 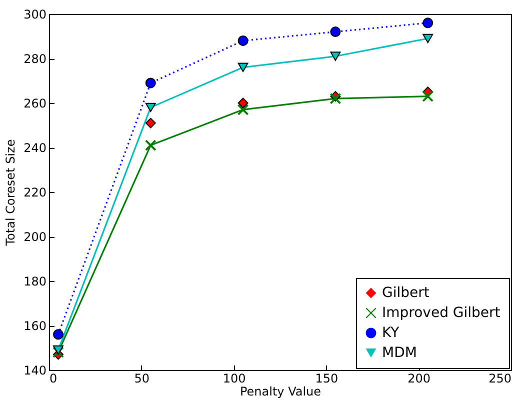 I want to click on y-tick-label: 180, so click(x=35, y=281).